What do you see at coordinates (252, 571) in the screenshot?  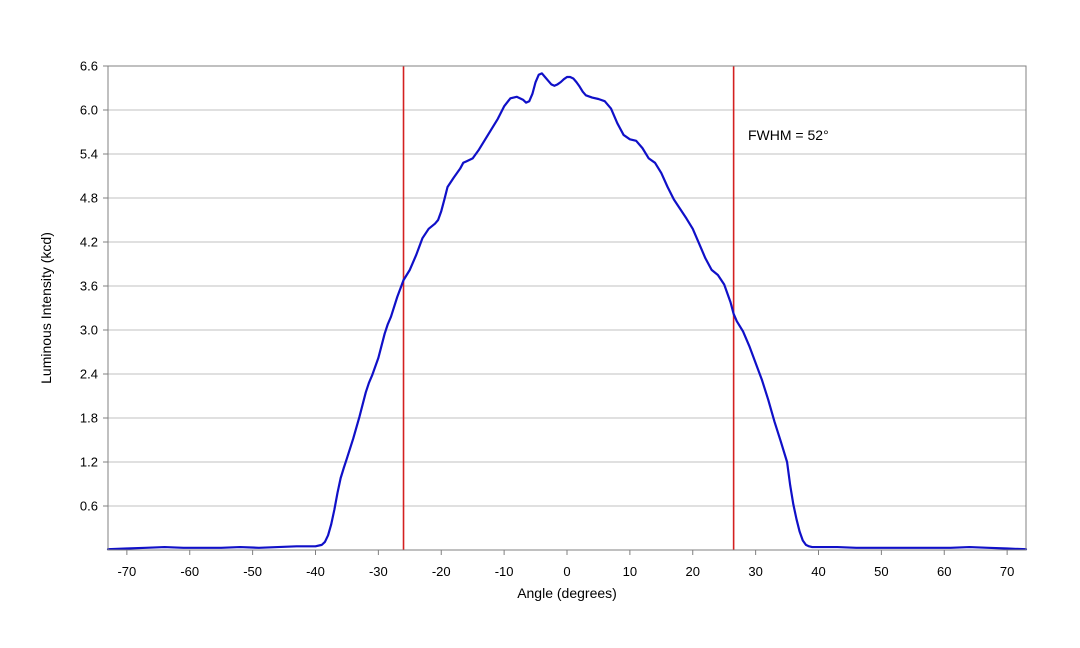 I see `x-tick-label-2: -50` at bounding box center [252, 571].